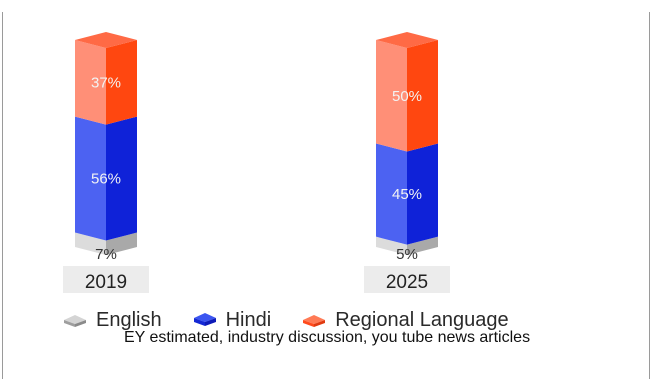  I want to click on category-box-2019, so click(106, 279).